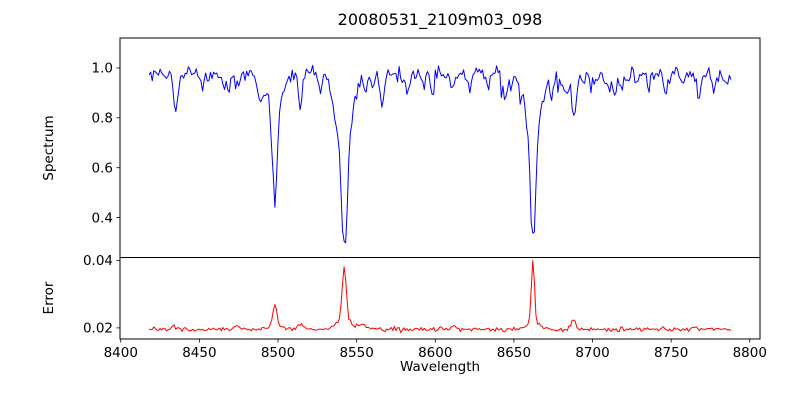 Image resolution: width=800 pixels, height=400 pixels. I want to click on x-tick-label: 8550, so click(356, 353).